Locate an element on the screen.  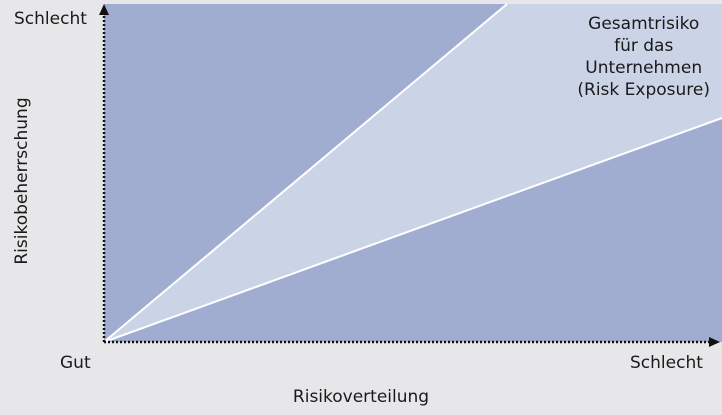
x-axis-title: Risikoverteilung is located at coordinates (361, 397).